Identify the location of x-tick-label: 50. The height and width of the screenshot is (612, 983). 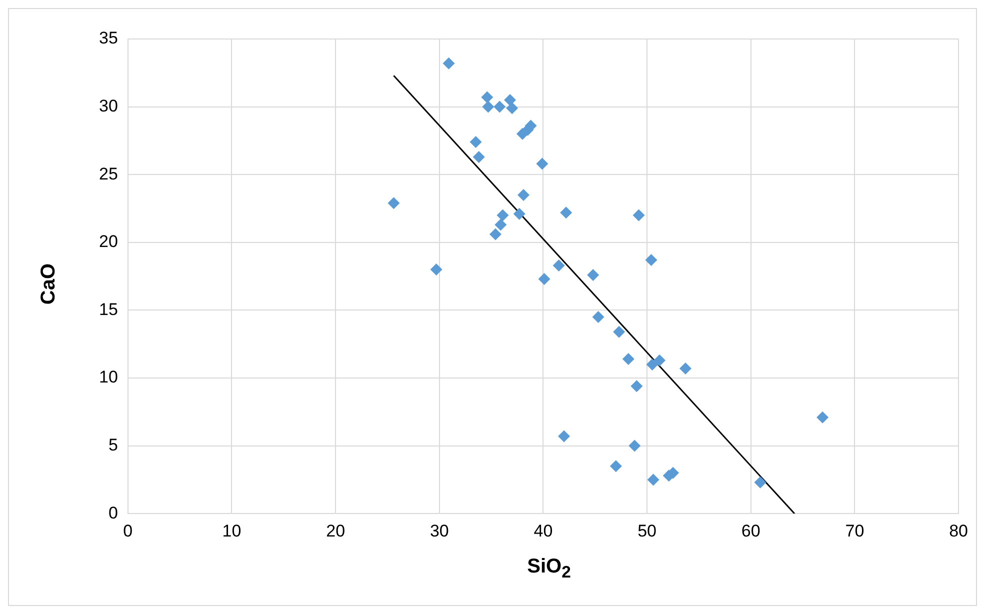
(647, 530).